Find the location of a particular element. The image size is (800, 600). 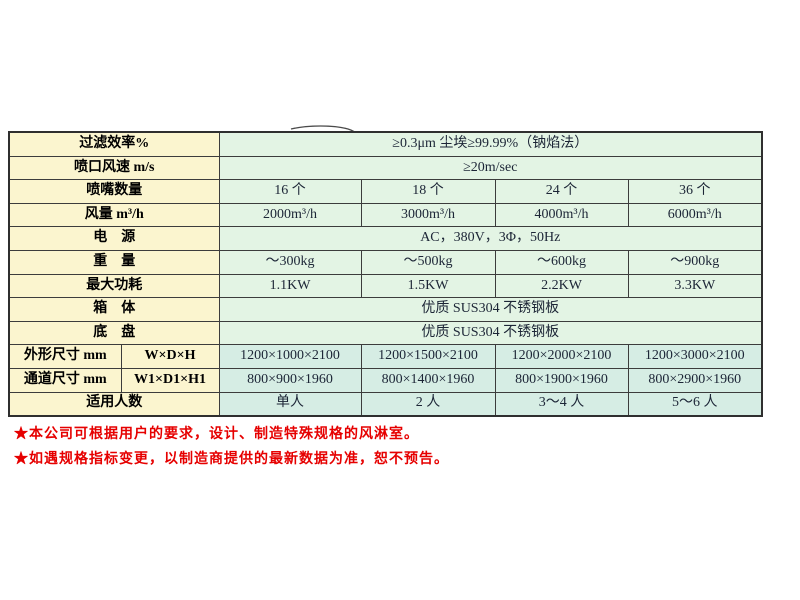

row-value-cell: 16 个 is located at coordinates (290, 191).